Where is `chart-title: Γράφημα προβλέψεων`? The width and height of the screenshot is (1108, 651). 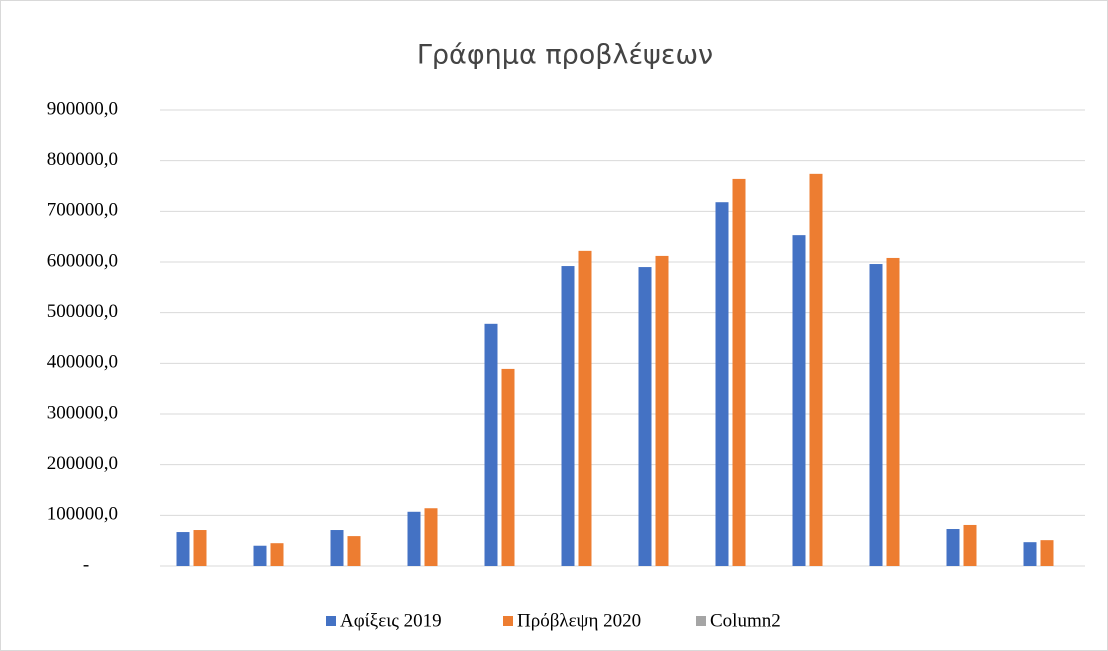
chart-title: Γράφημα προβλέψεων is located at coordinates (565, 55).